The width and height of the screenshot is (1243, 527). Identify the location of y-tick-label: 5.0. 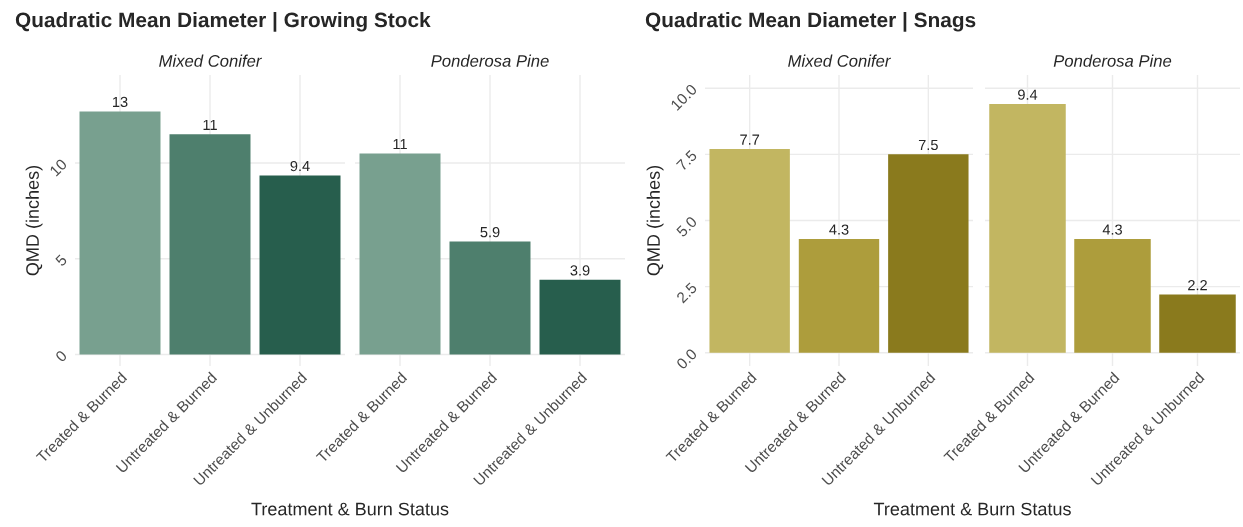
(686, 226).